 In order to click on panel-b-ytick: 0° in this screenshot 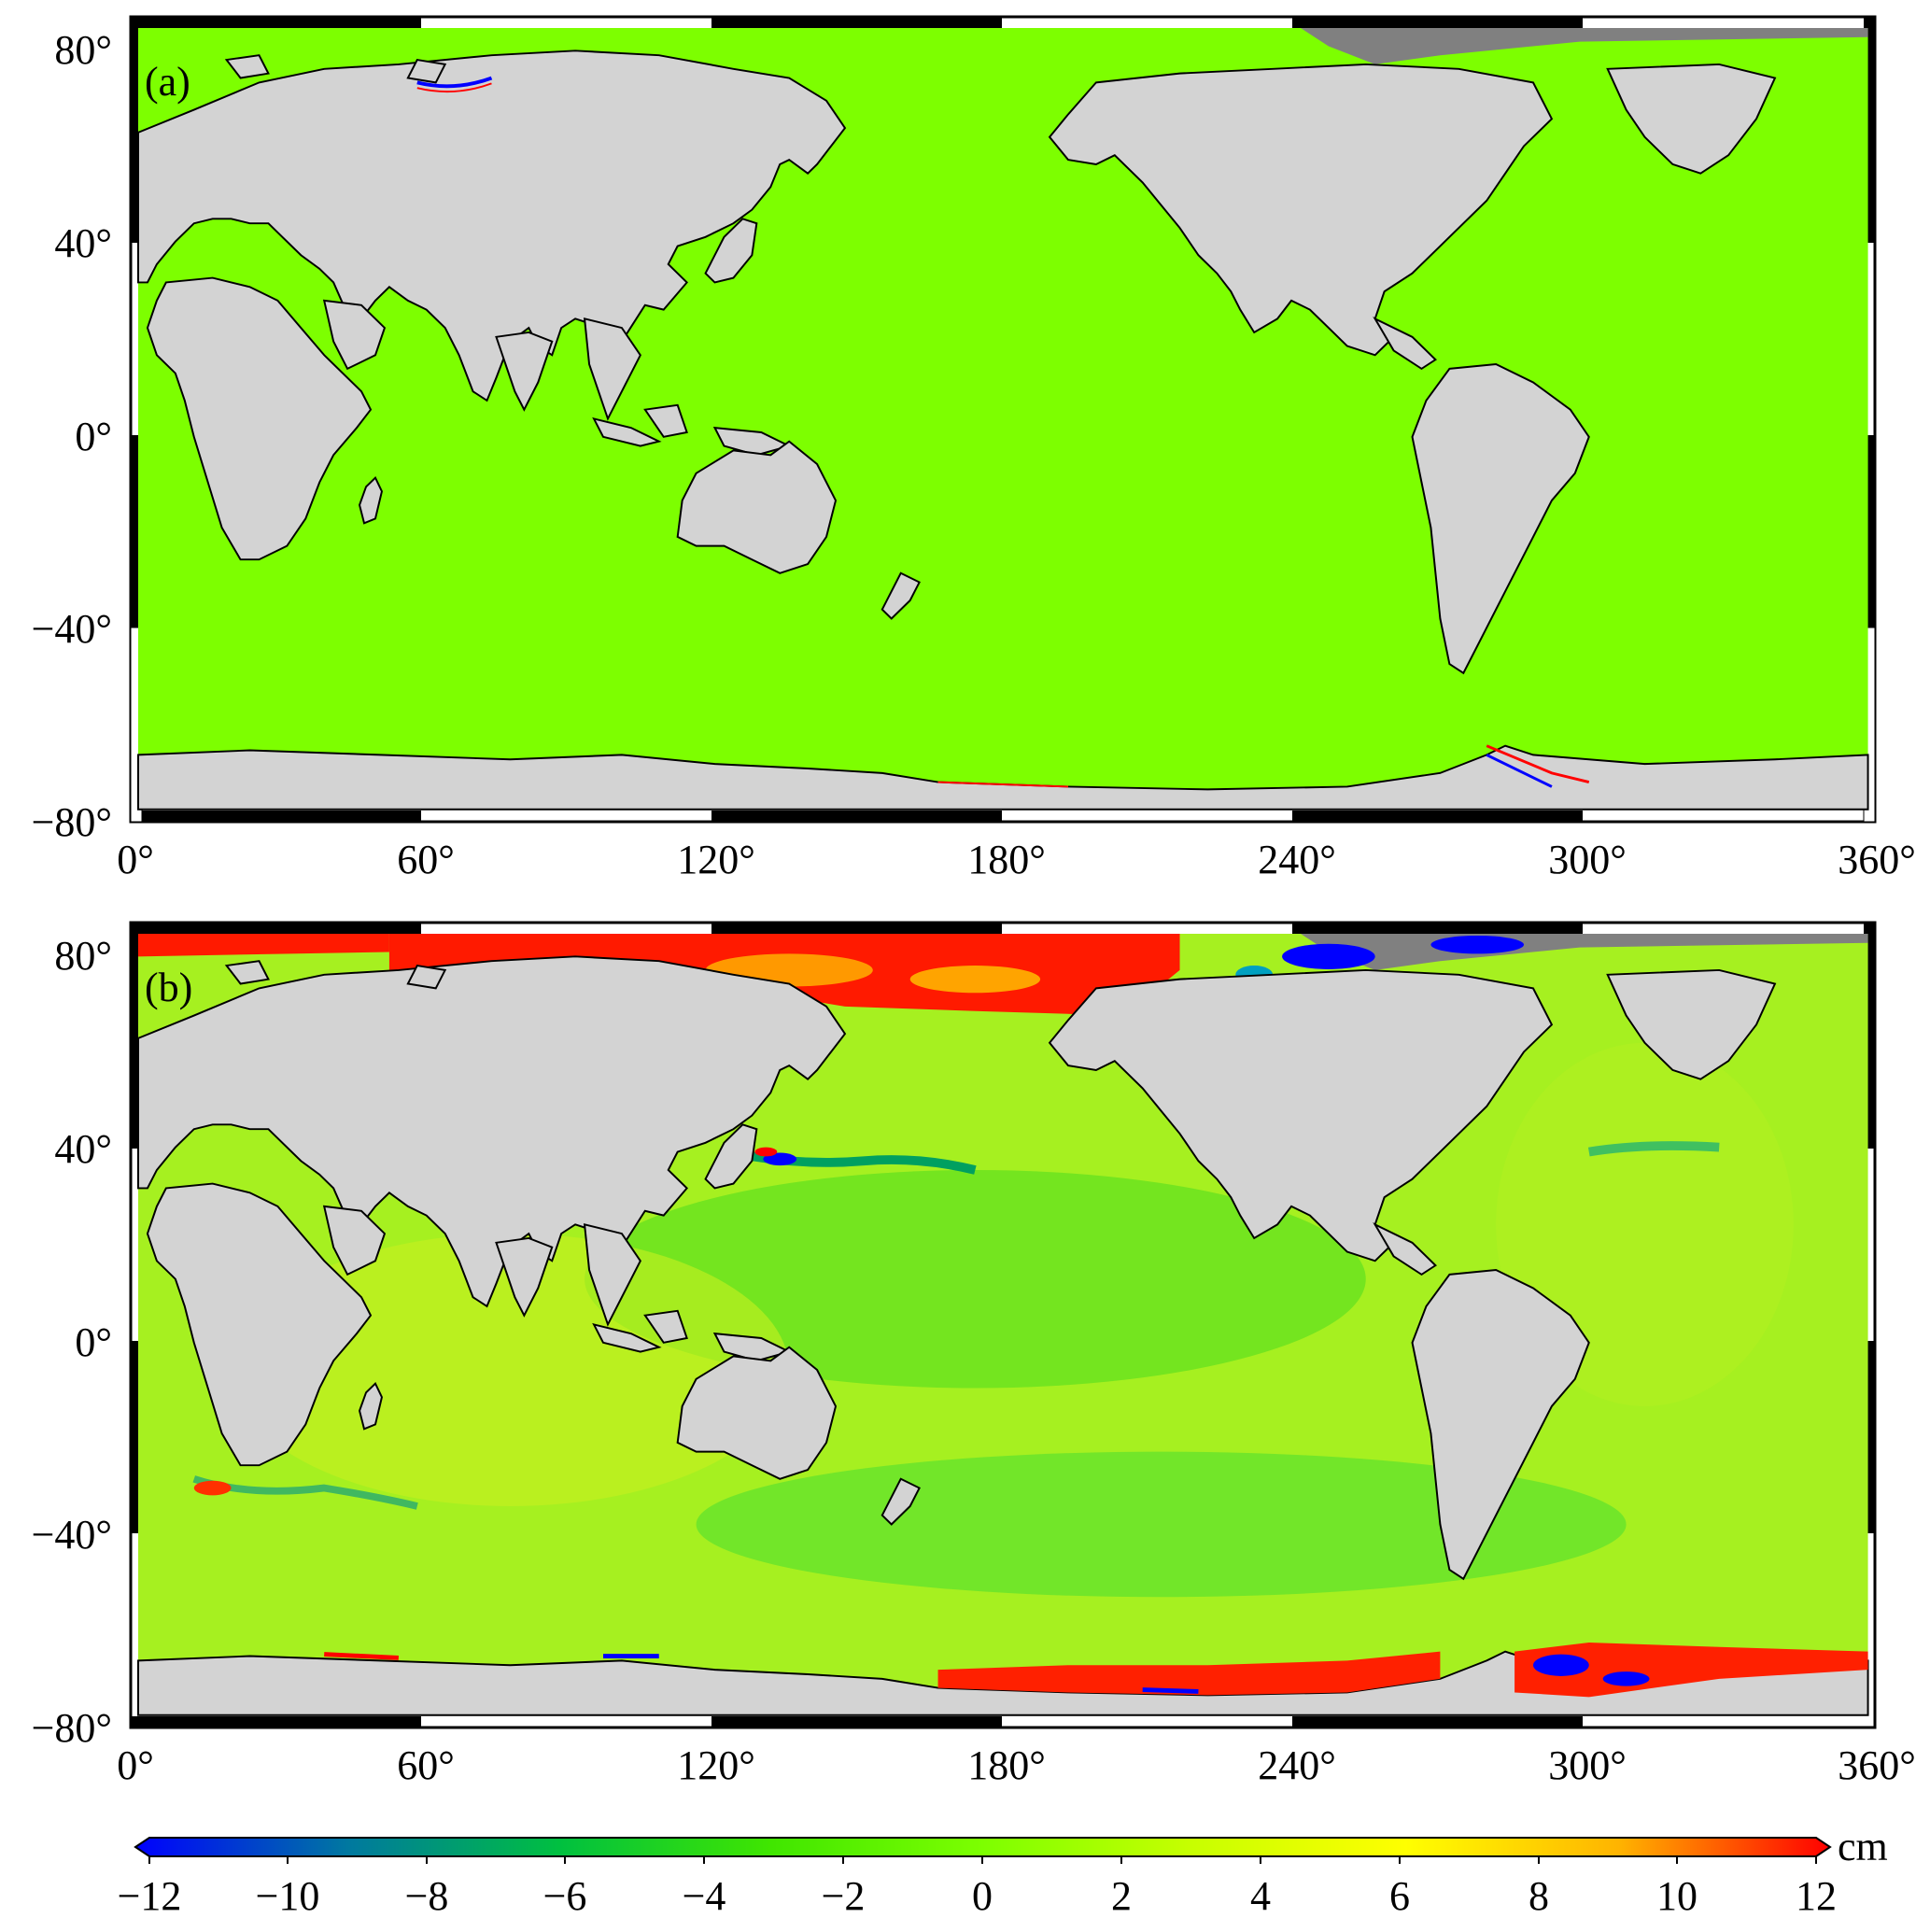, I will do `click(93, 1342)`.